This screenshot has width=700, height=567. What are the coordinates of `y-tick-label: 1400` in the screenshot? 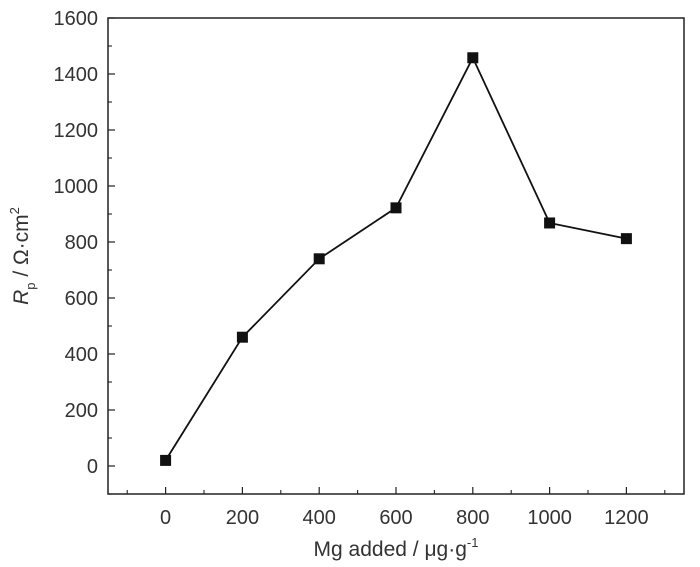 It's located at (76, 75).